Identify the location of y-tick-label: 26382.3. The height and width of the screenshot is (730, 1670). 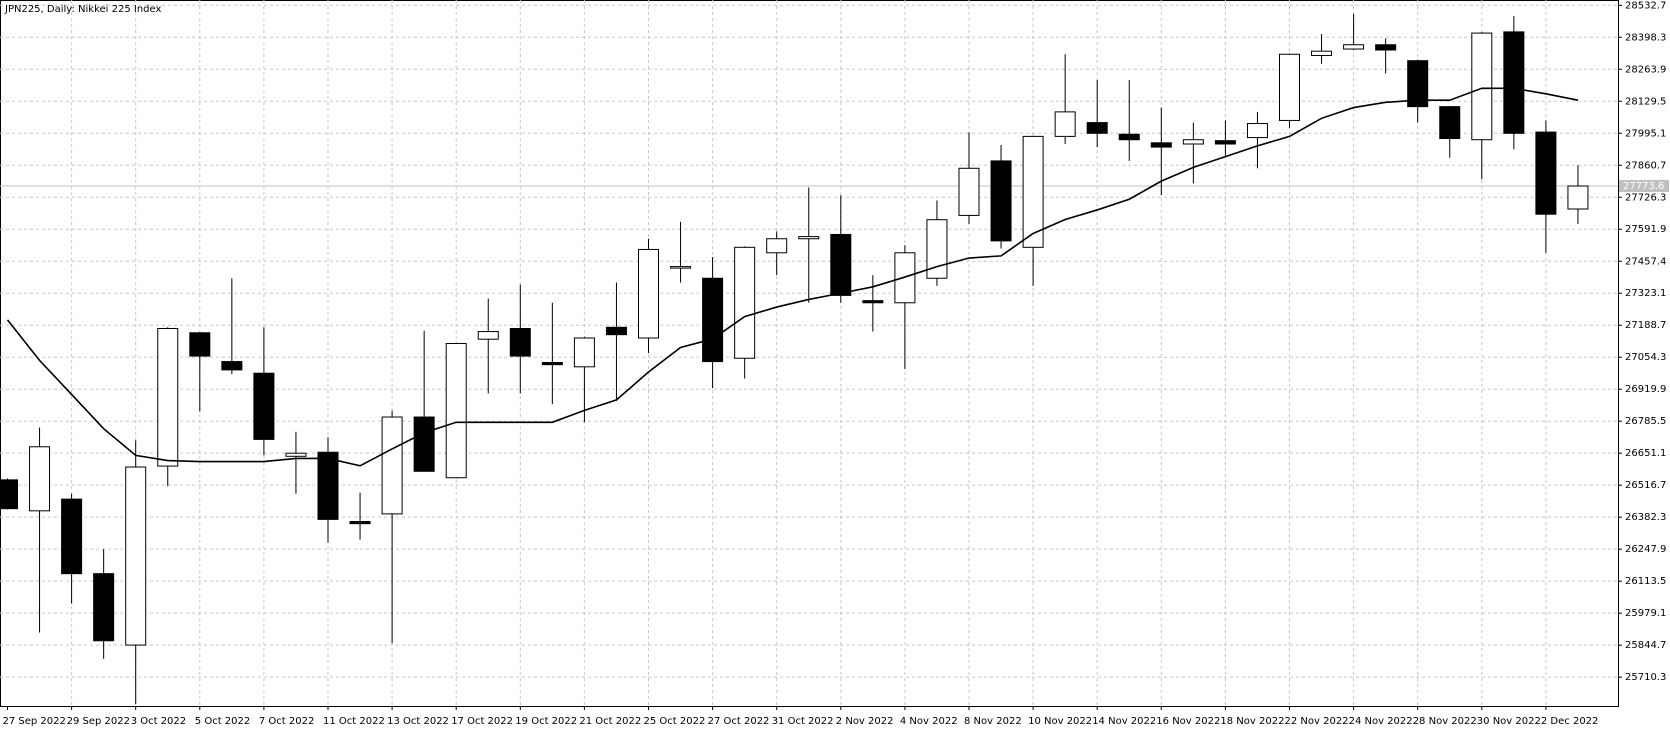
(1645, 517).